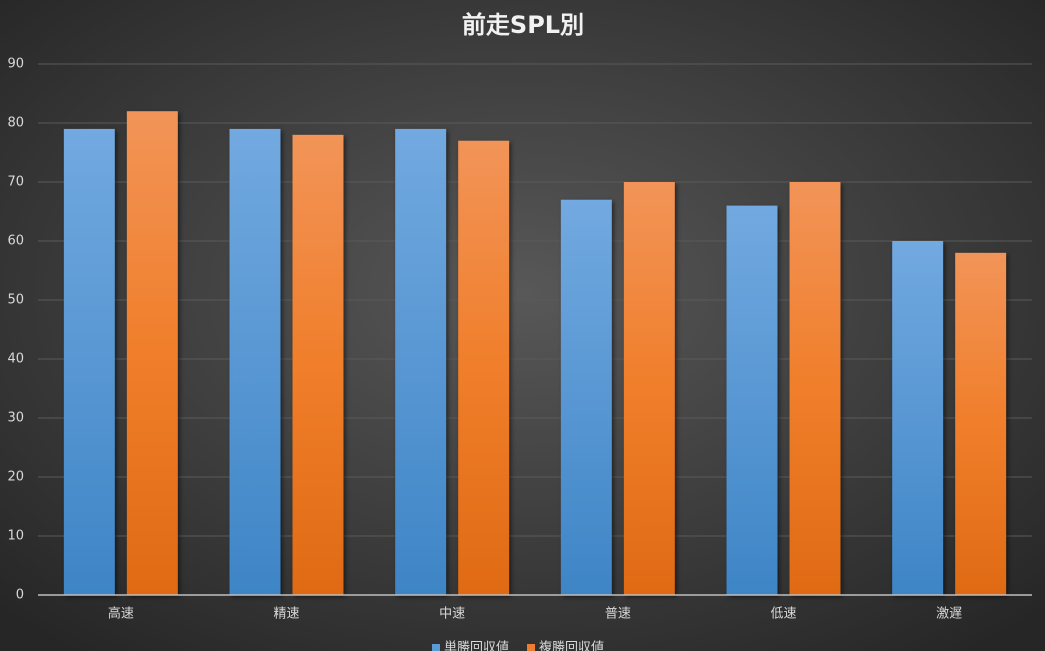  What do you see at coordinates (15, 182) in the screenshot?
I see `y-tick-label: 70` at bounding box center [15, 182].